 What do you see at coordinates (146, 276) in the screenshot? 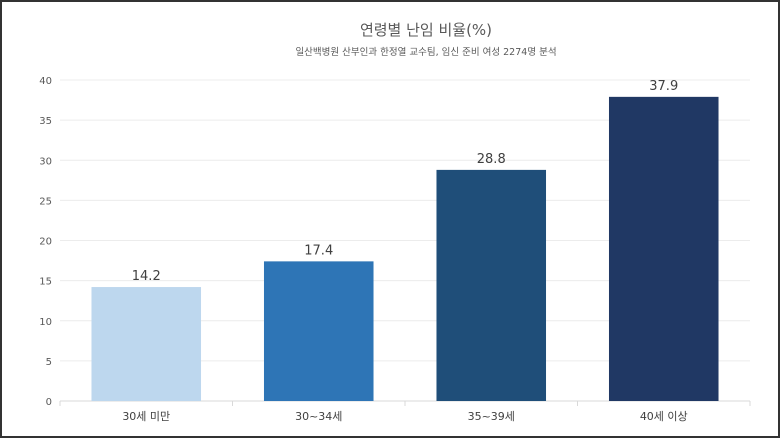
I see `data-label: 14.2` at bounding box center [146, 276].